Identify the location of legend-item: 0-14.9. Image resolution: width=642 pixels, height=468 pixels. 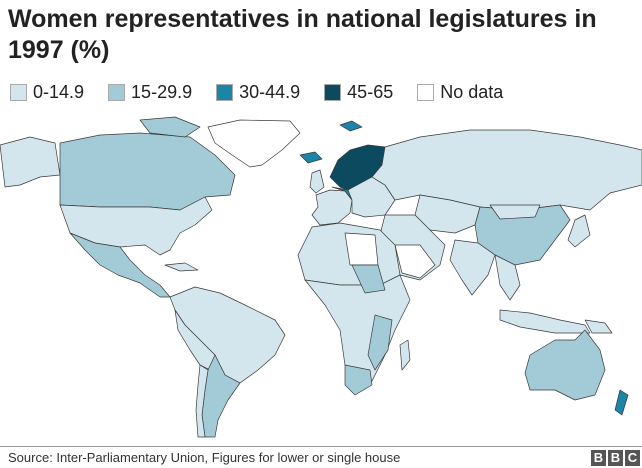
(47, 92).